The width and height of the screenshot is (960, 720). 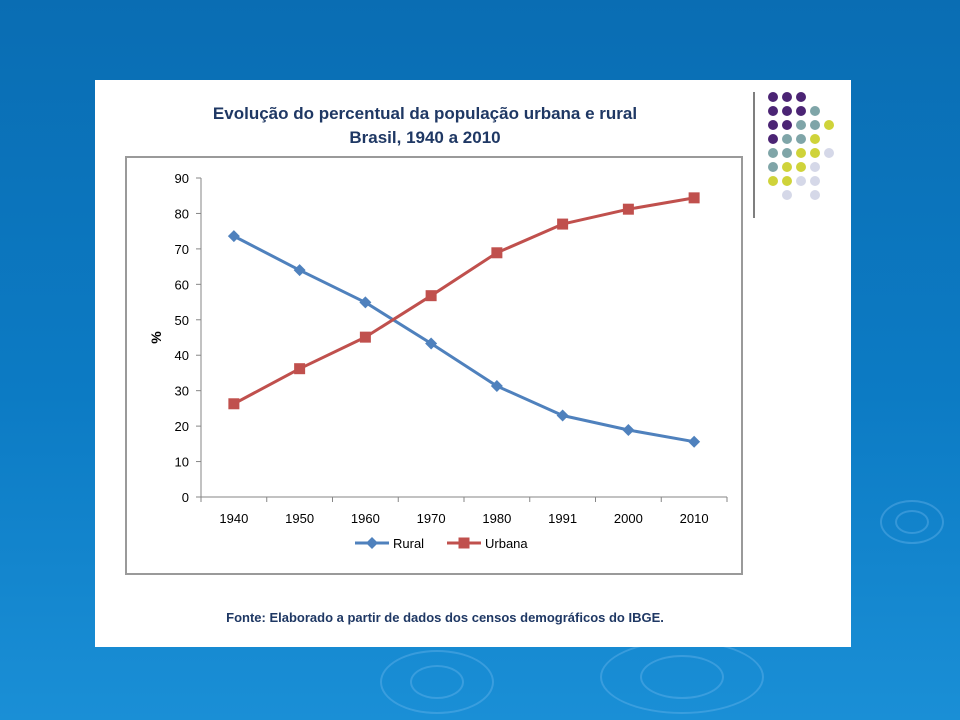 What do you see at coordinates (408, 543) in the screenshot?
I see `legend-label-rural: Rural` at bounding box center [408, 543].